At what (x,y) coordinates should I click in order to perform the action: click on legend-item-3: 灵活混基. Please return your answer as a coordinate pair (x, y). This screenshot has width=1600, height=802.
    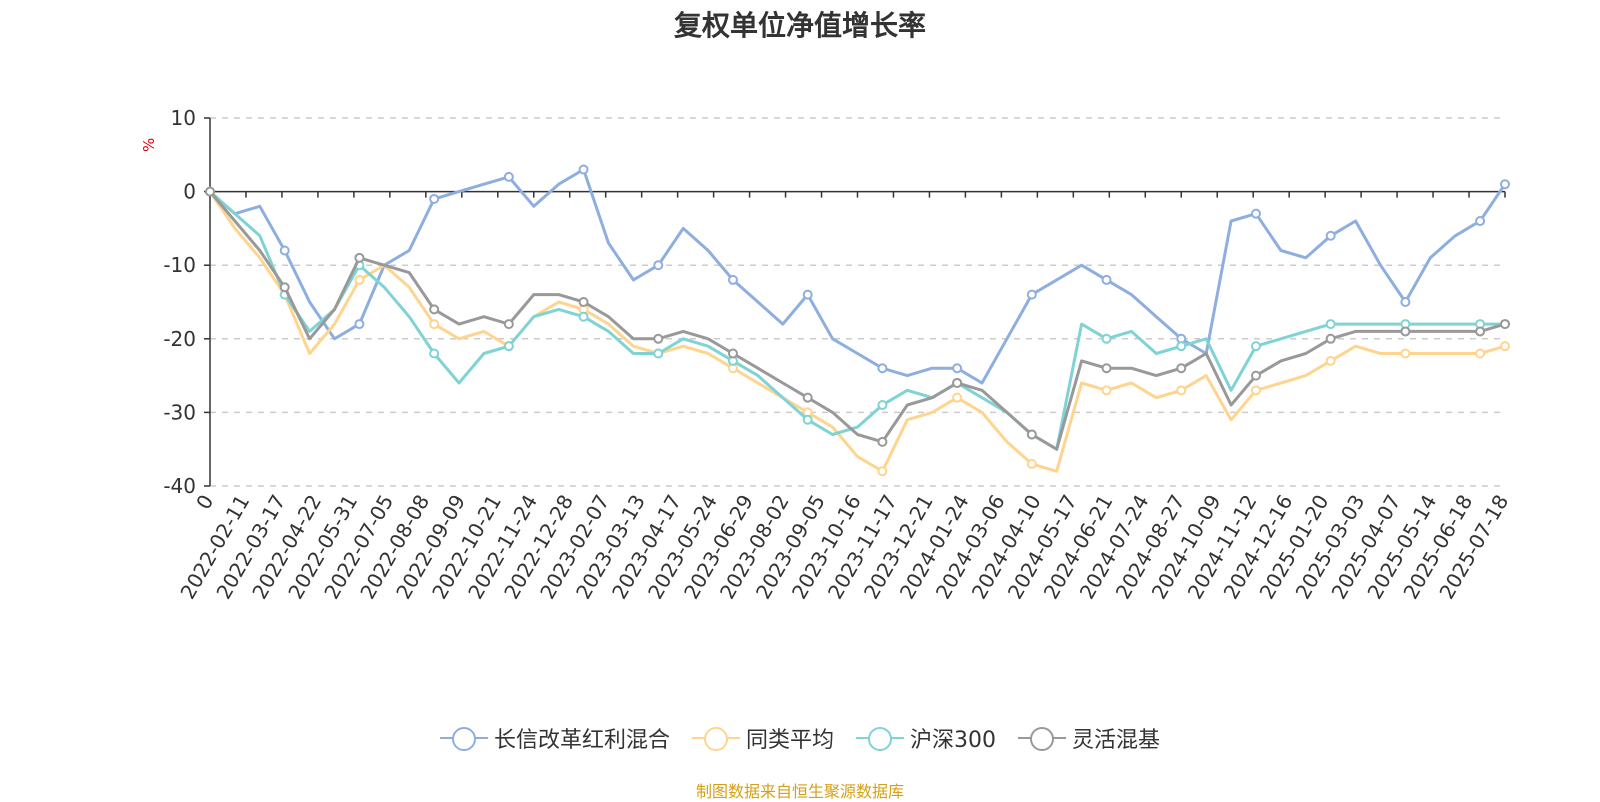
    Looking at the image, I should click on (1089, 738).